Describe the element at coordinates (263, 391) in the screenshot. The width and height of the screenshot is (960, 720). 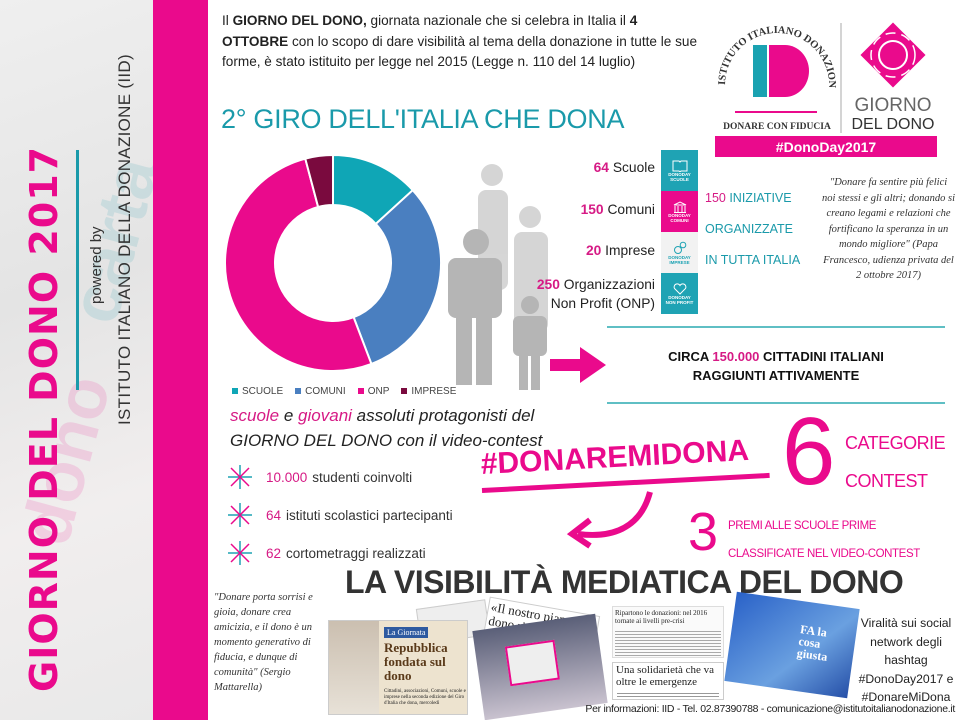
I see `legend-label: SCUOLE` at that location.